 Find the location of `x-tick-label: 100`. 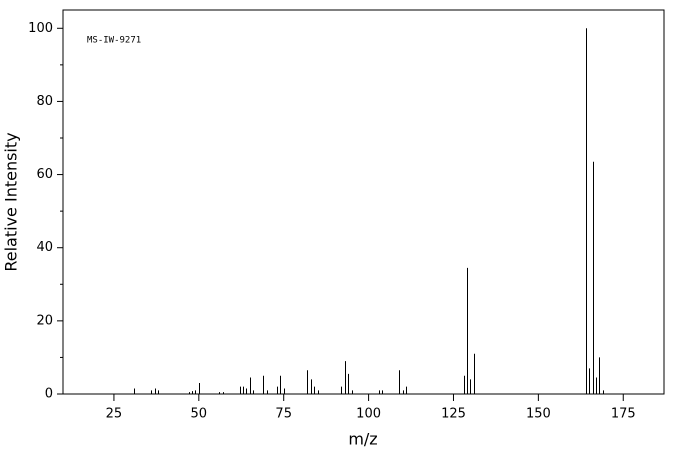

x-tick-label: 100 is located at coordinates (368, 414).